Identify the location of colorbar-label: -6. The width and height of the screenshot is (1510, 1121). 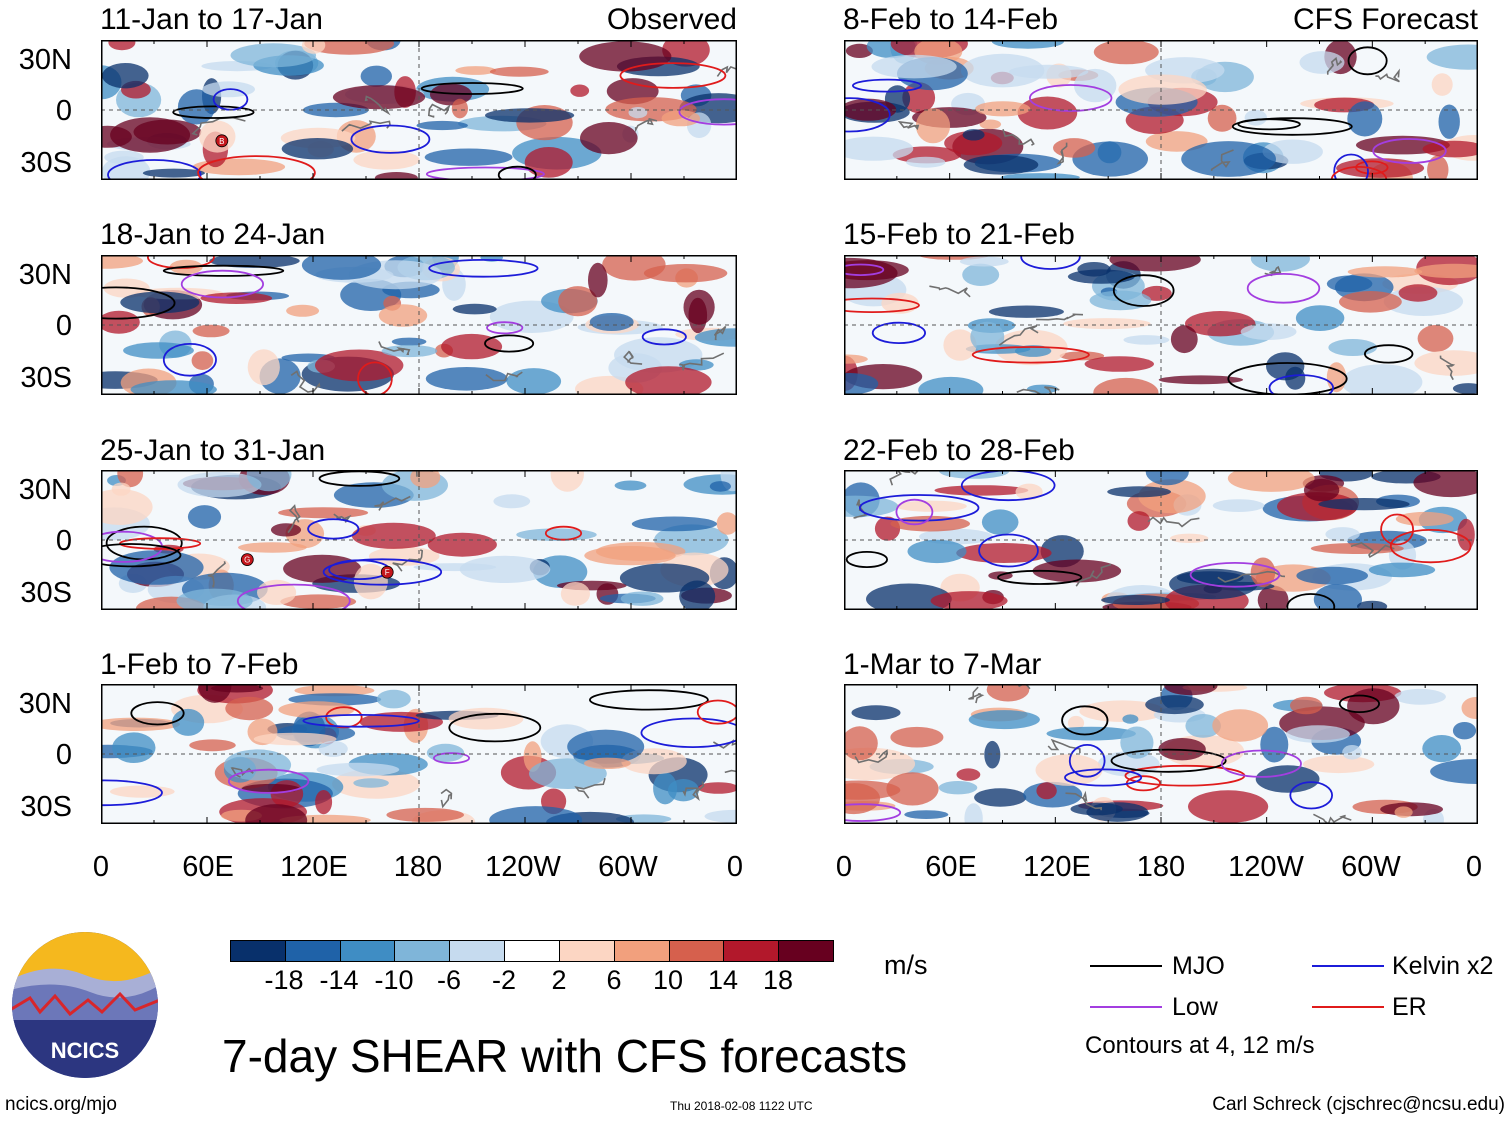
(448, 980).